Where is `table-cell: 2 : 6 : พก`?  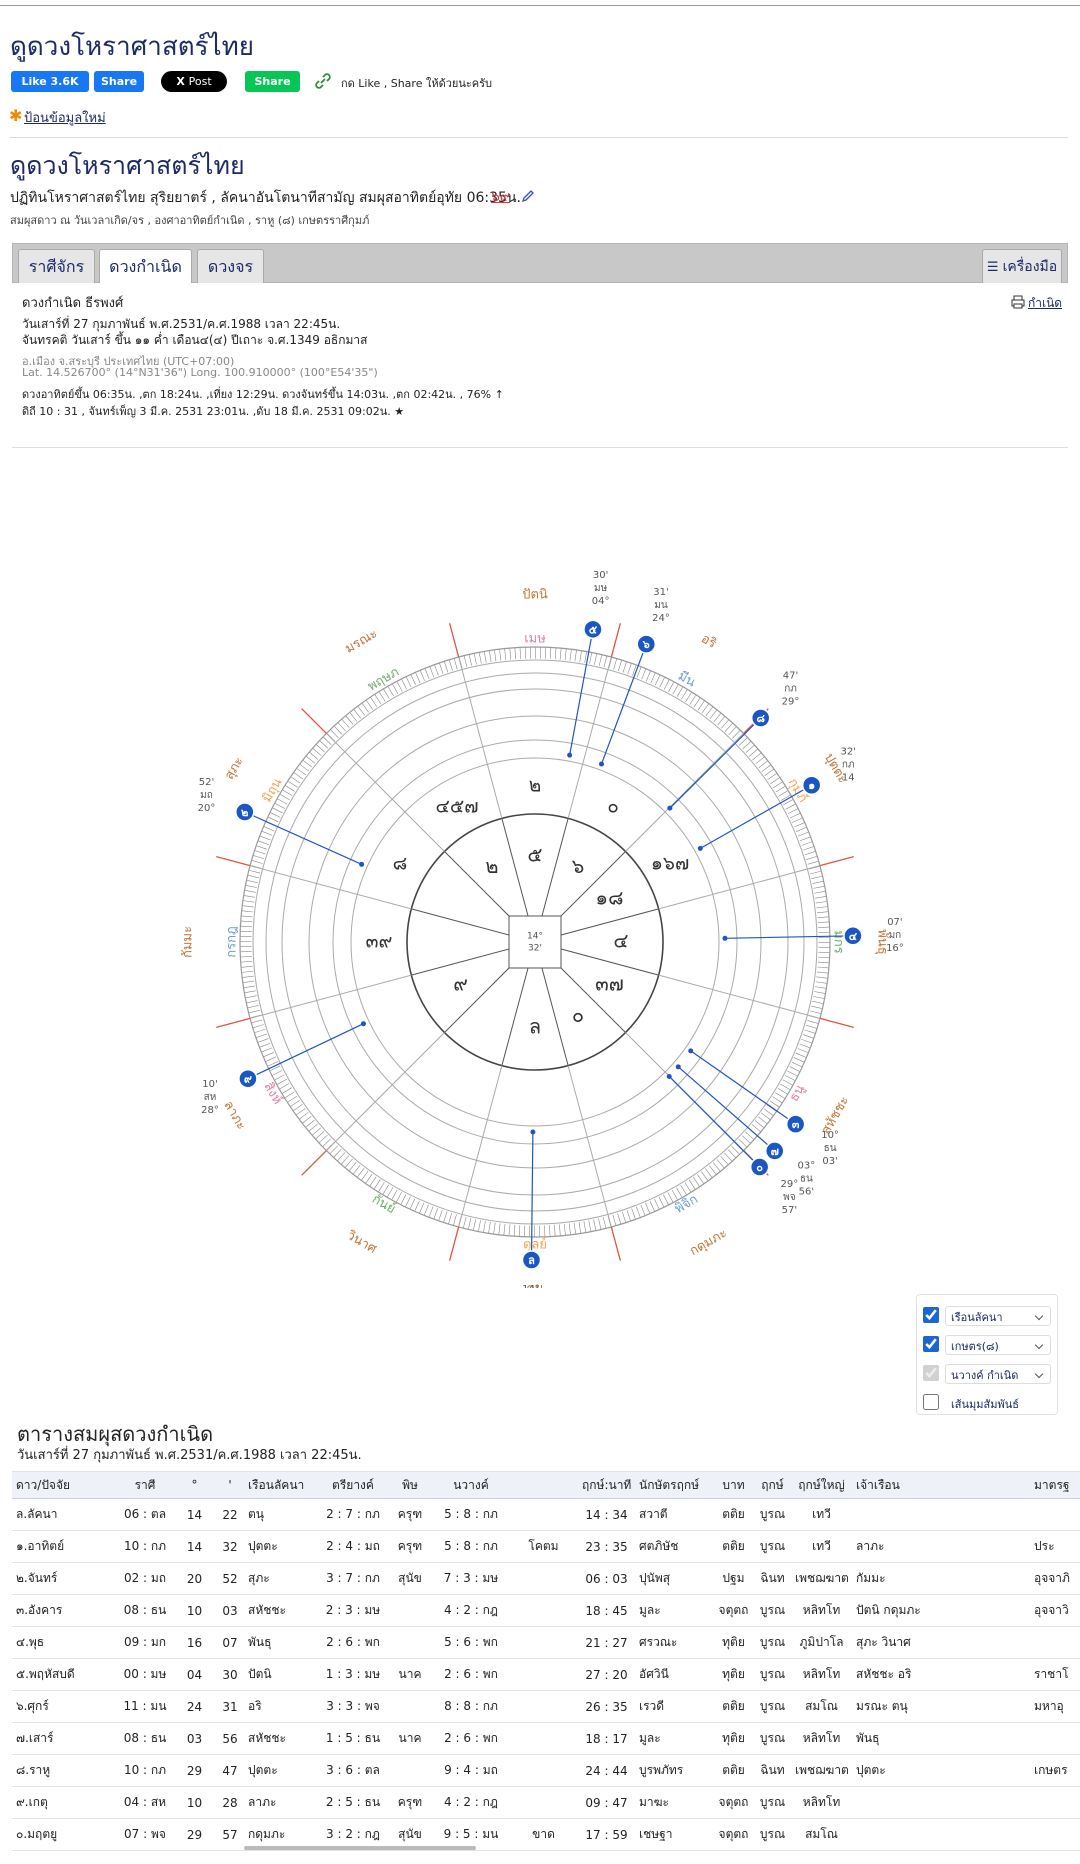
table-cell: 2 : 6 : พก is located at coordinates (471, 1738).